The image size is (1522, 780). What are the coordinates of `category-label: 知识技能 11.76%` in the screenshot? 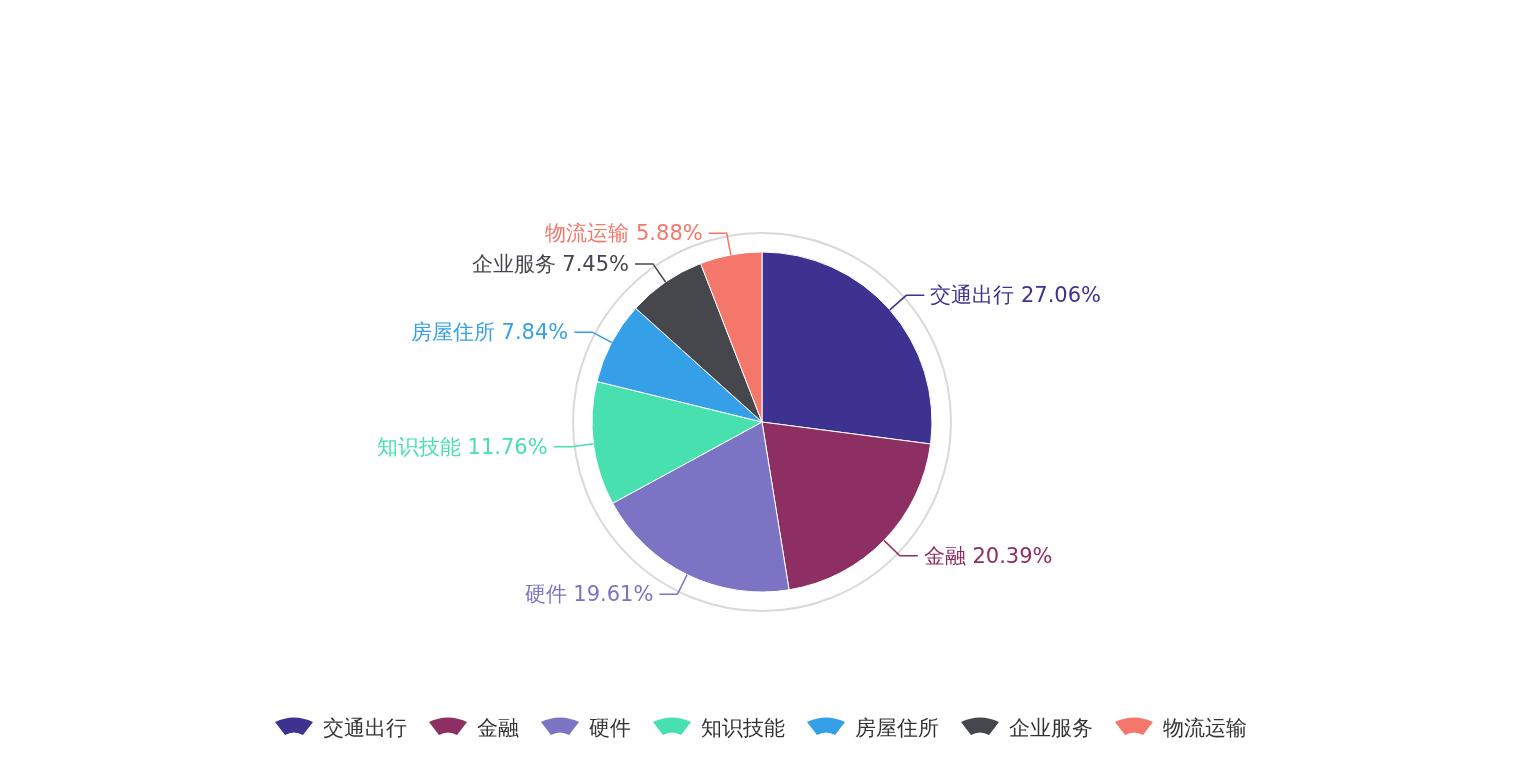 It's located at (462, 446).